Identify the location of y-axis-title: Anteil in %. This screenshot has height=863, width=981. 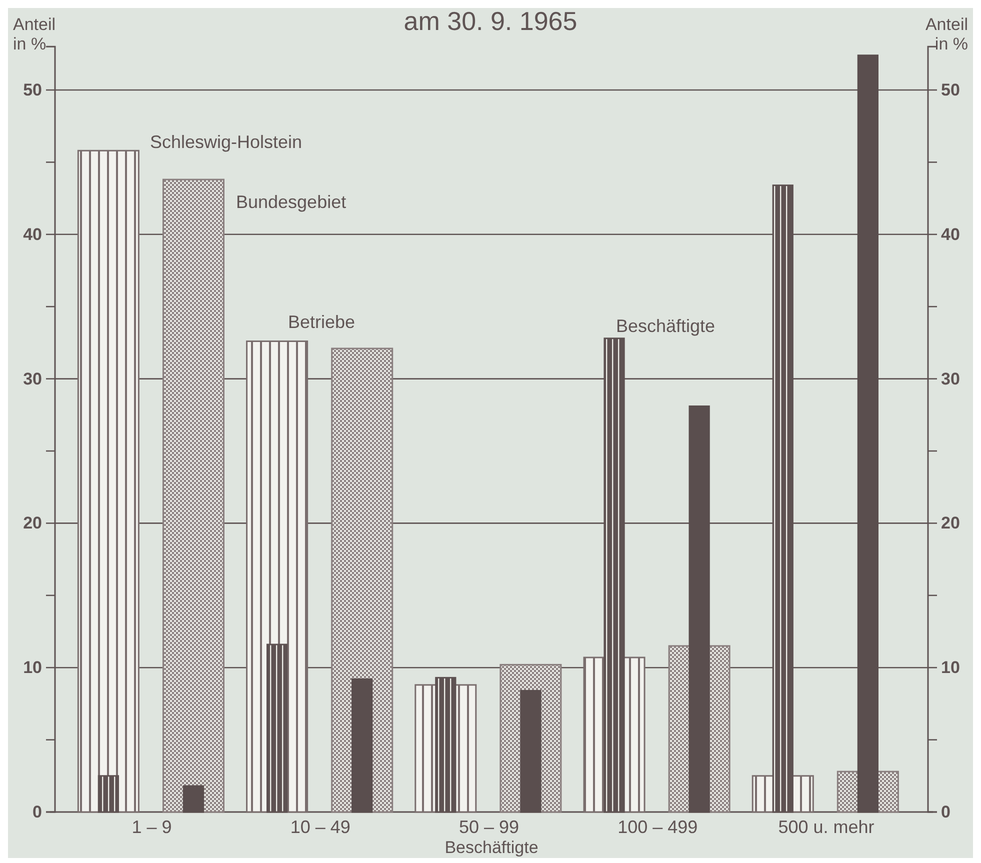
(34, 34).